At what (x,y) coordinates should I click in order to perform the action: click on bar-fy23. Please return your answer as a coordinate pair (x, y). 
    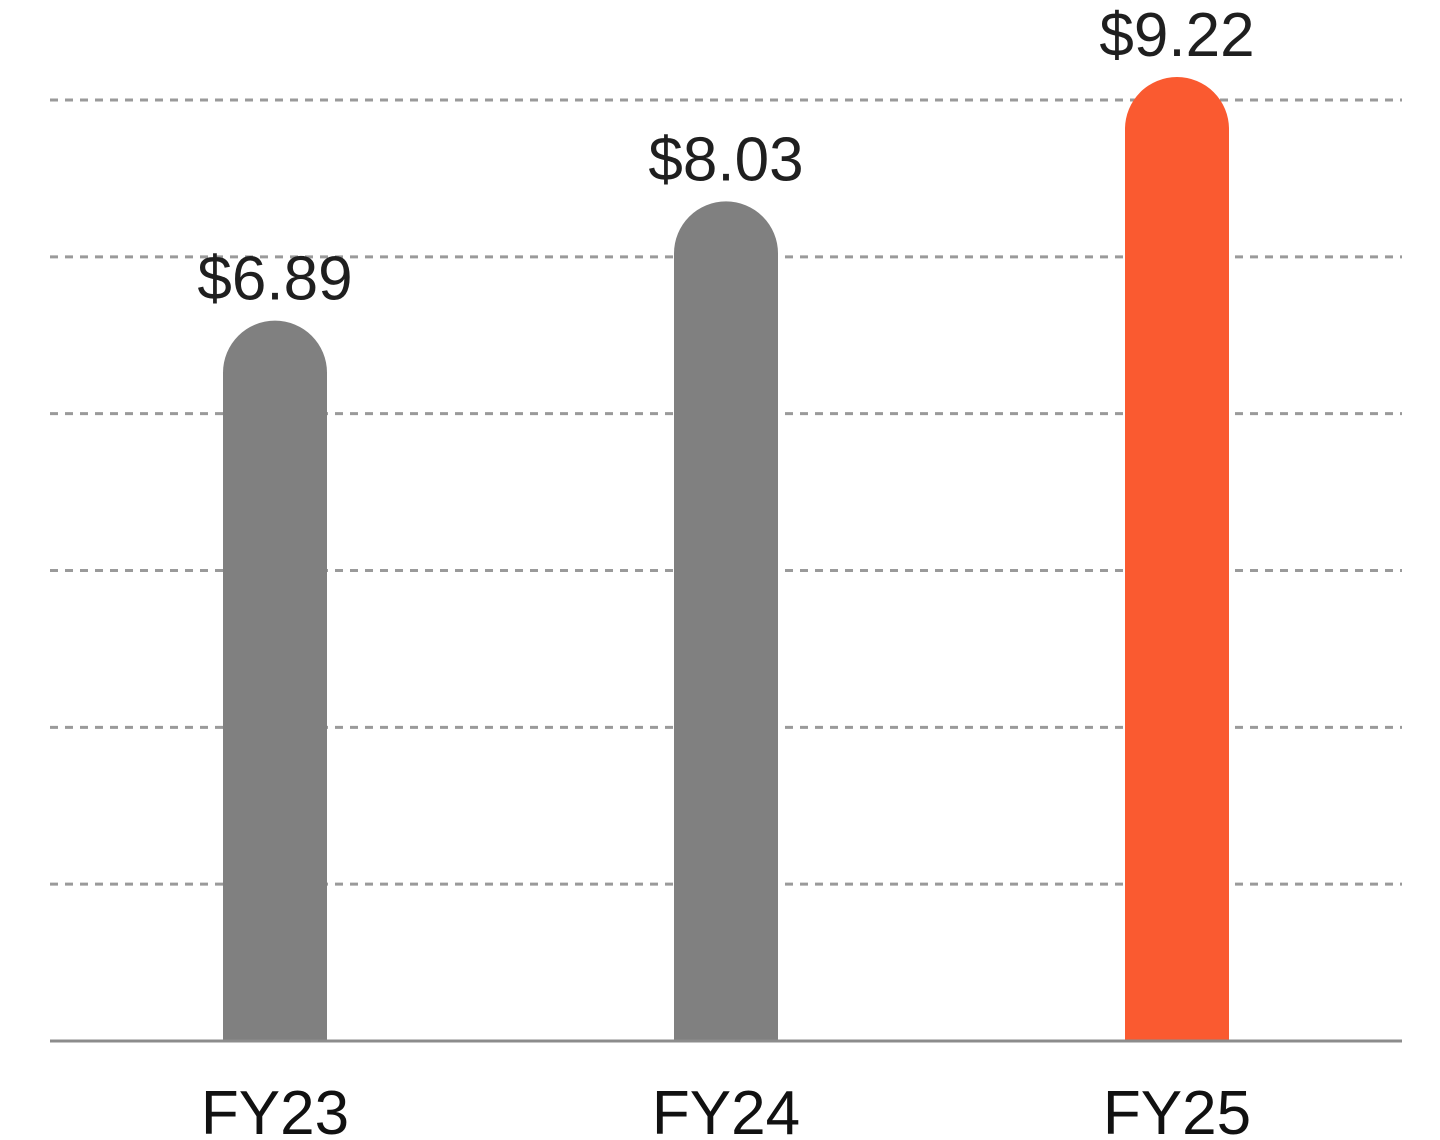
    Looking at the image, I should click on (275, 680).